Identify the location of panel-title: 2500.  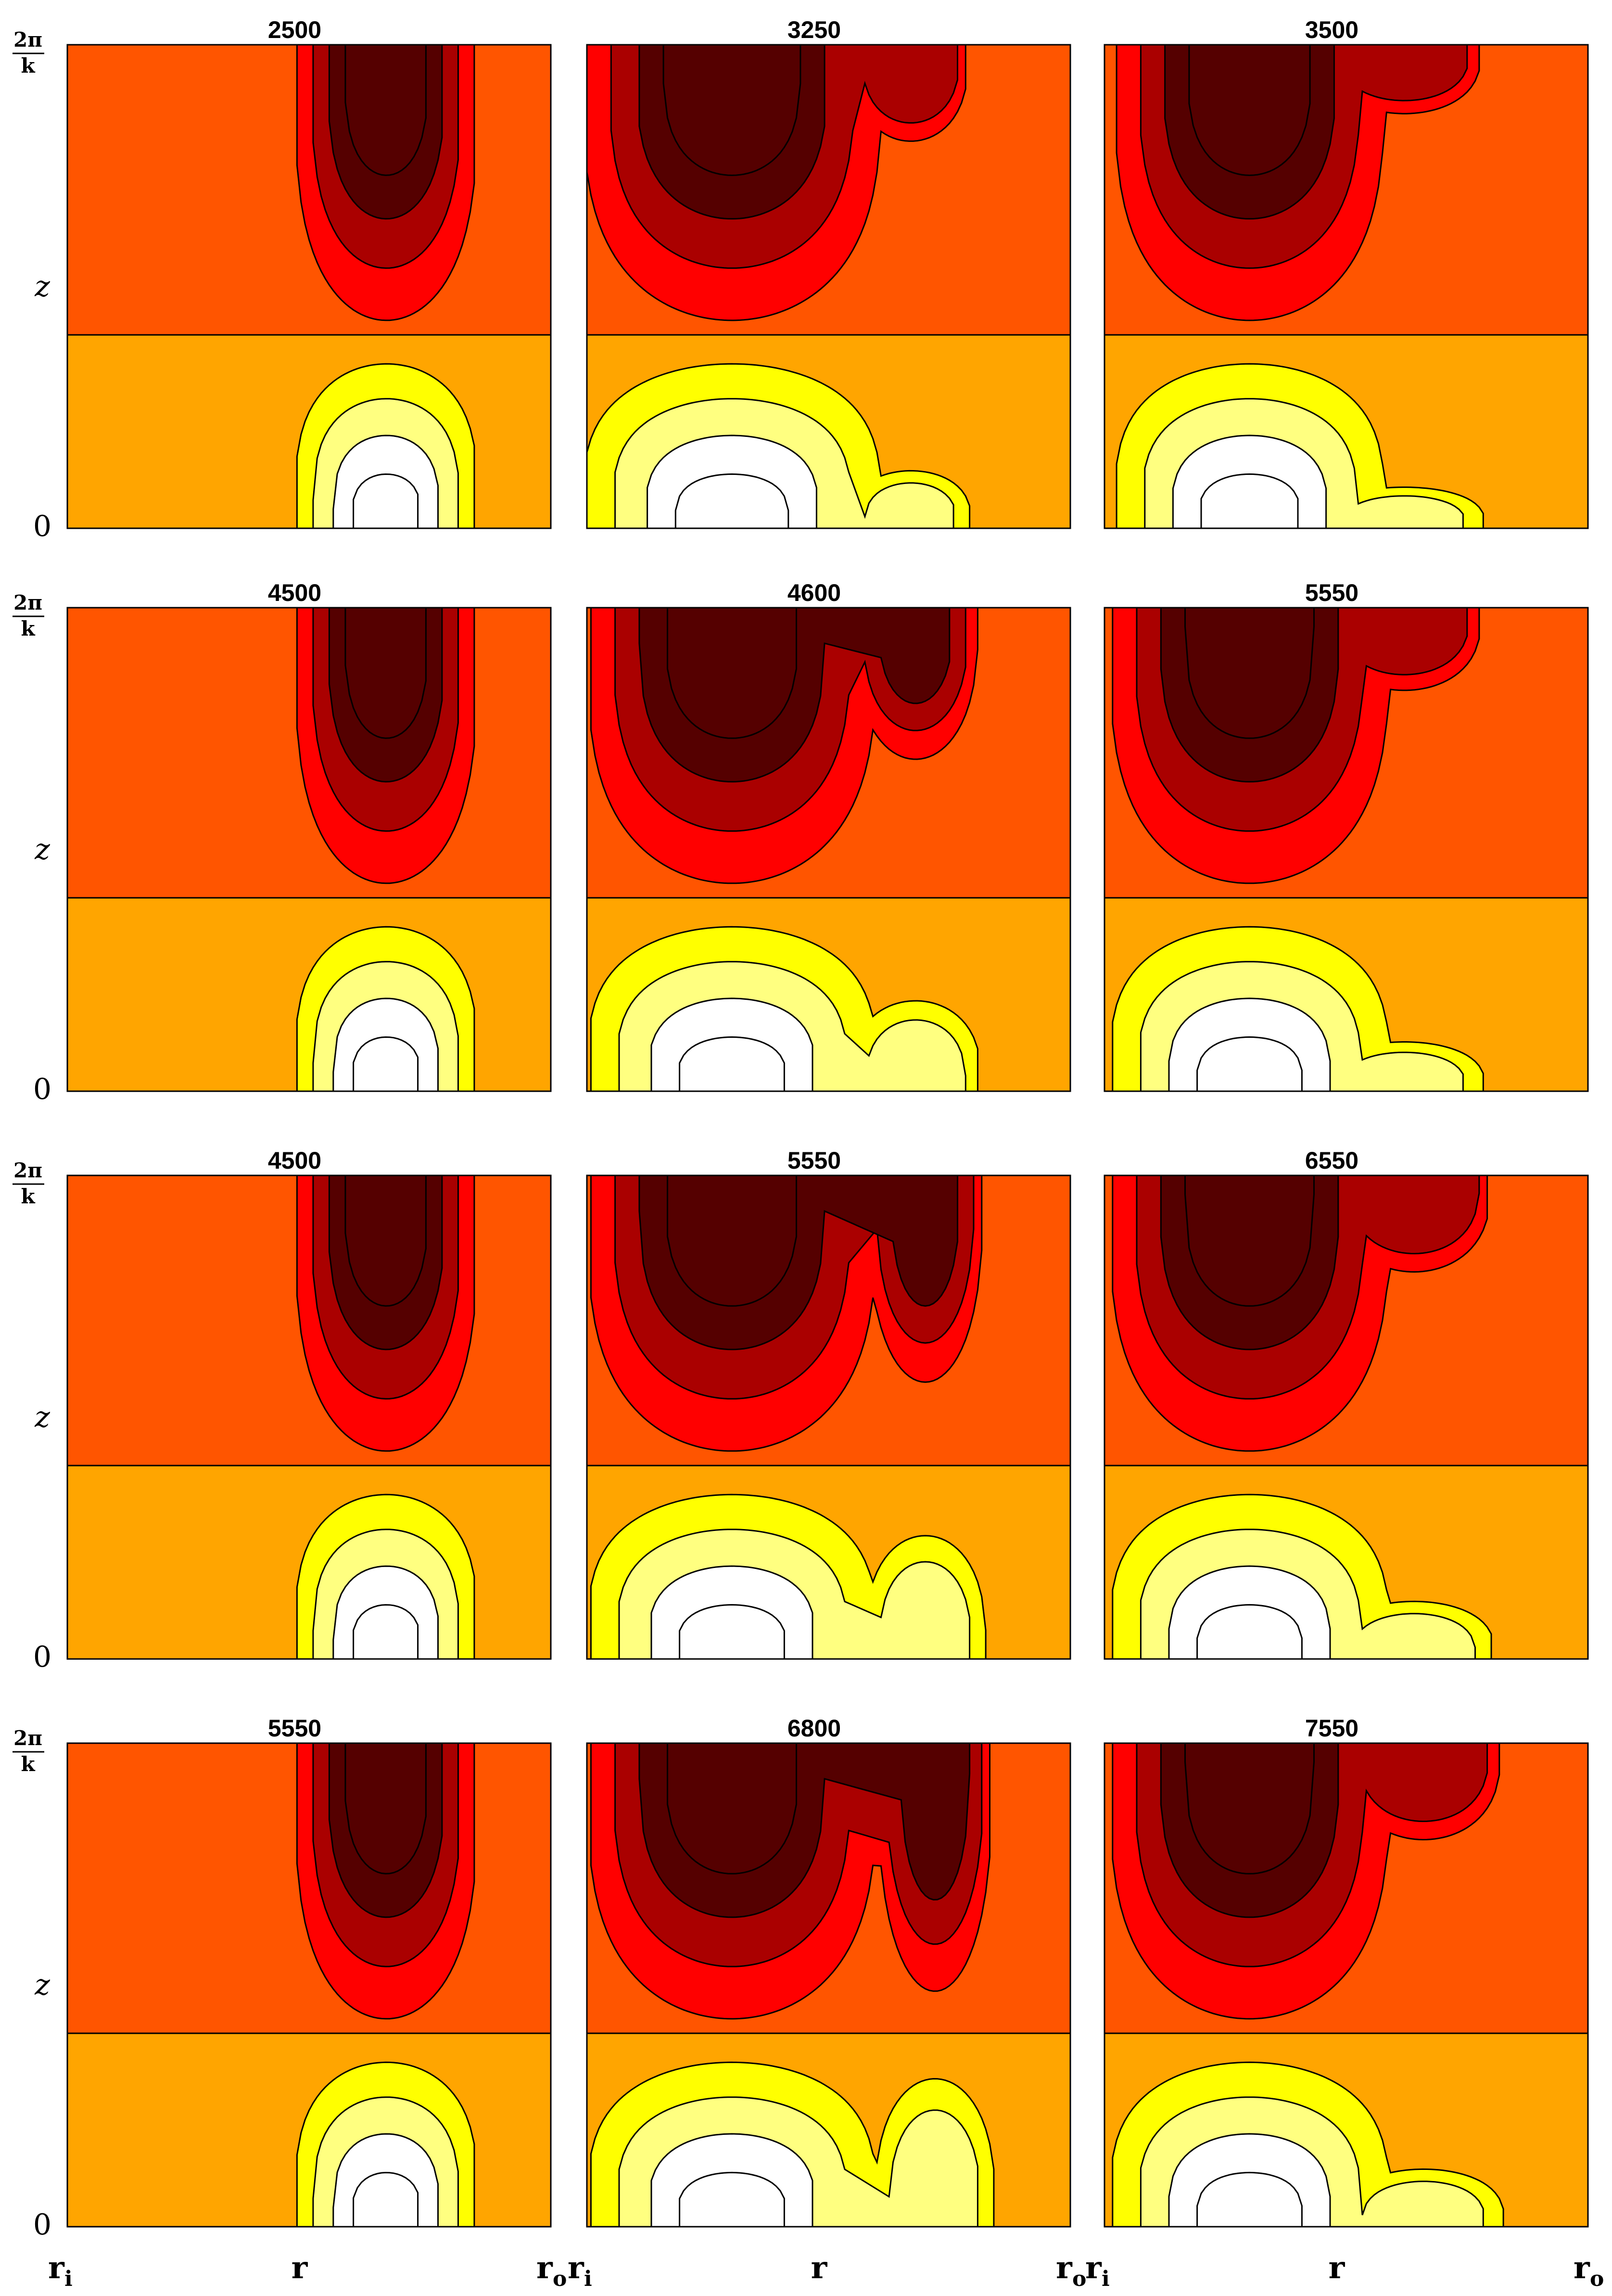
(294, 29).